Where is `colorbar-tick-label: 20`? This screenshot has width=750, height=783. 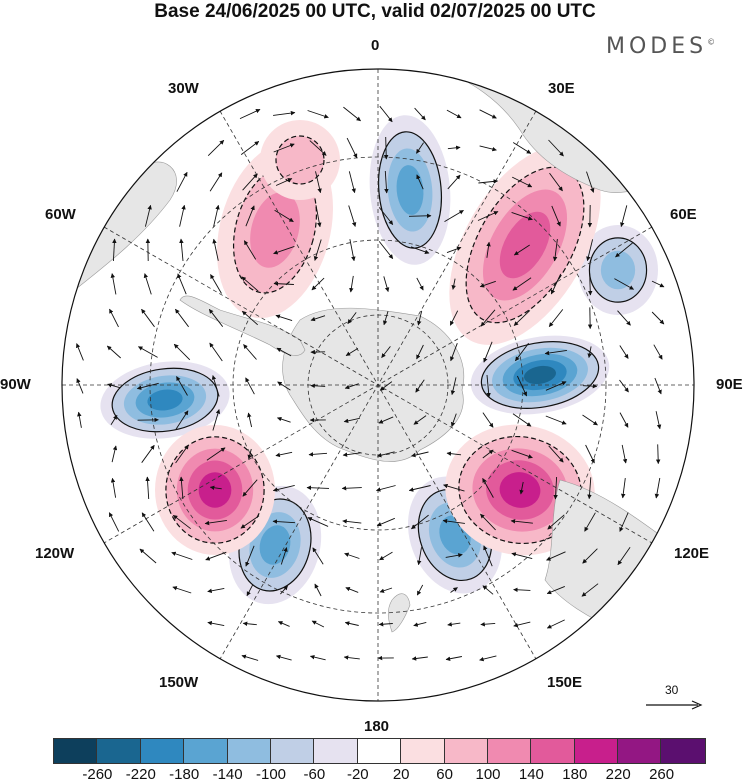 colorbar-tick-label: 20 is located at coordinates (401, 774).